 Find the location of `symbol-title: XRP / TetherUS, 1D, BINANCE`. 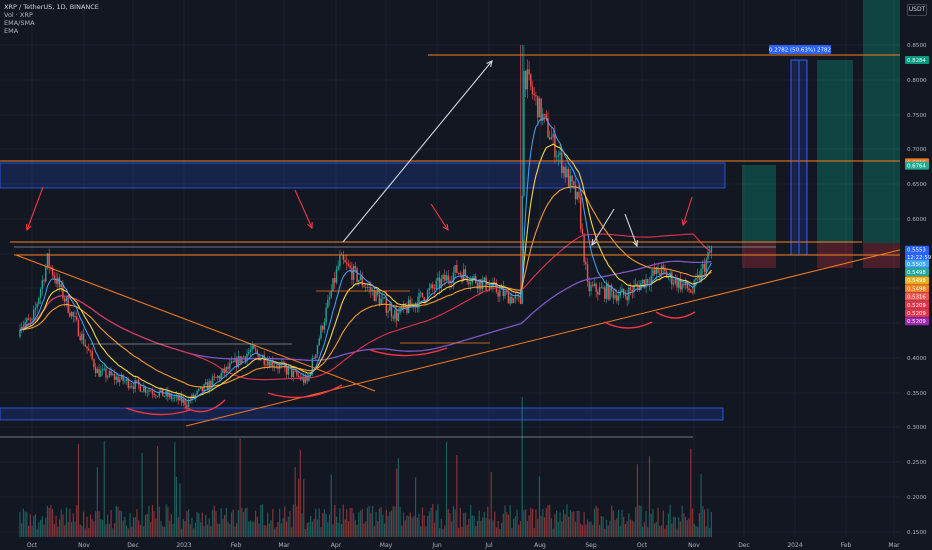

symbol-title: XRP / TetherUS, 1D, BINANCE is located at coordinates (51, 7).